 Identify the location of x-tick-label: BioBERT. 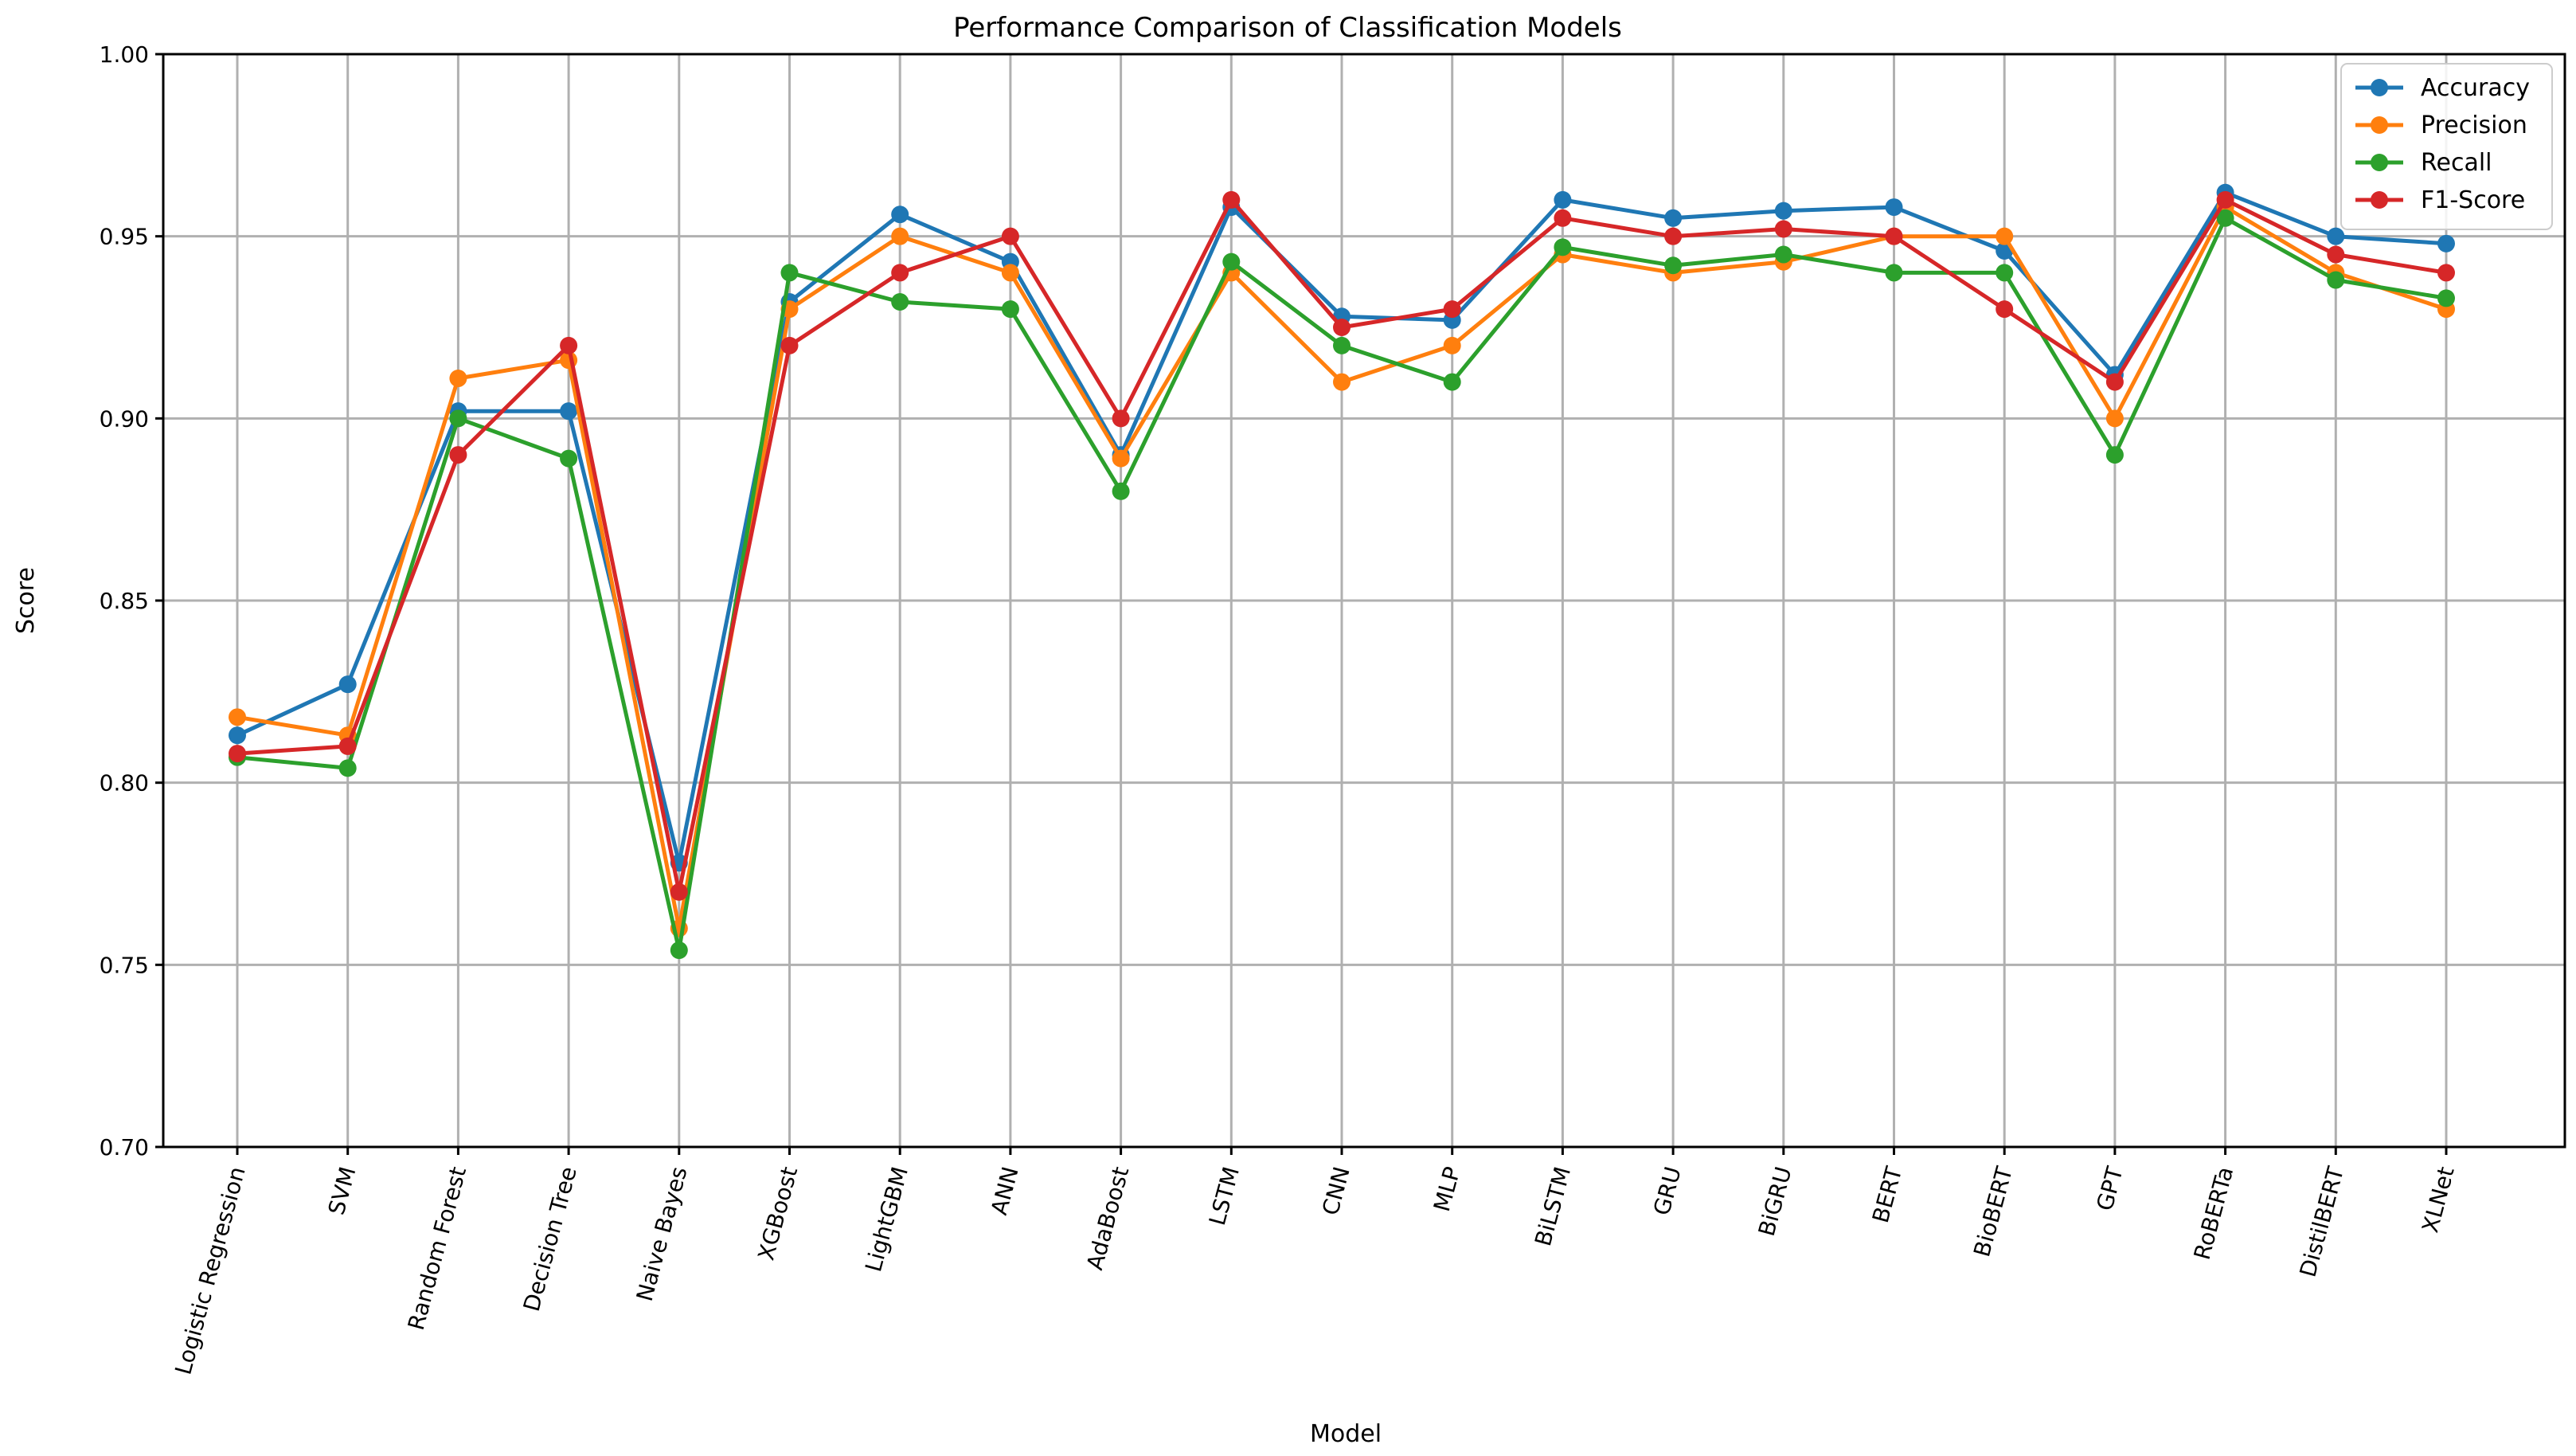
(1993, 1211).